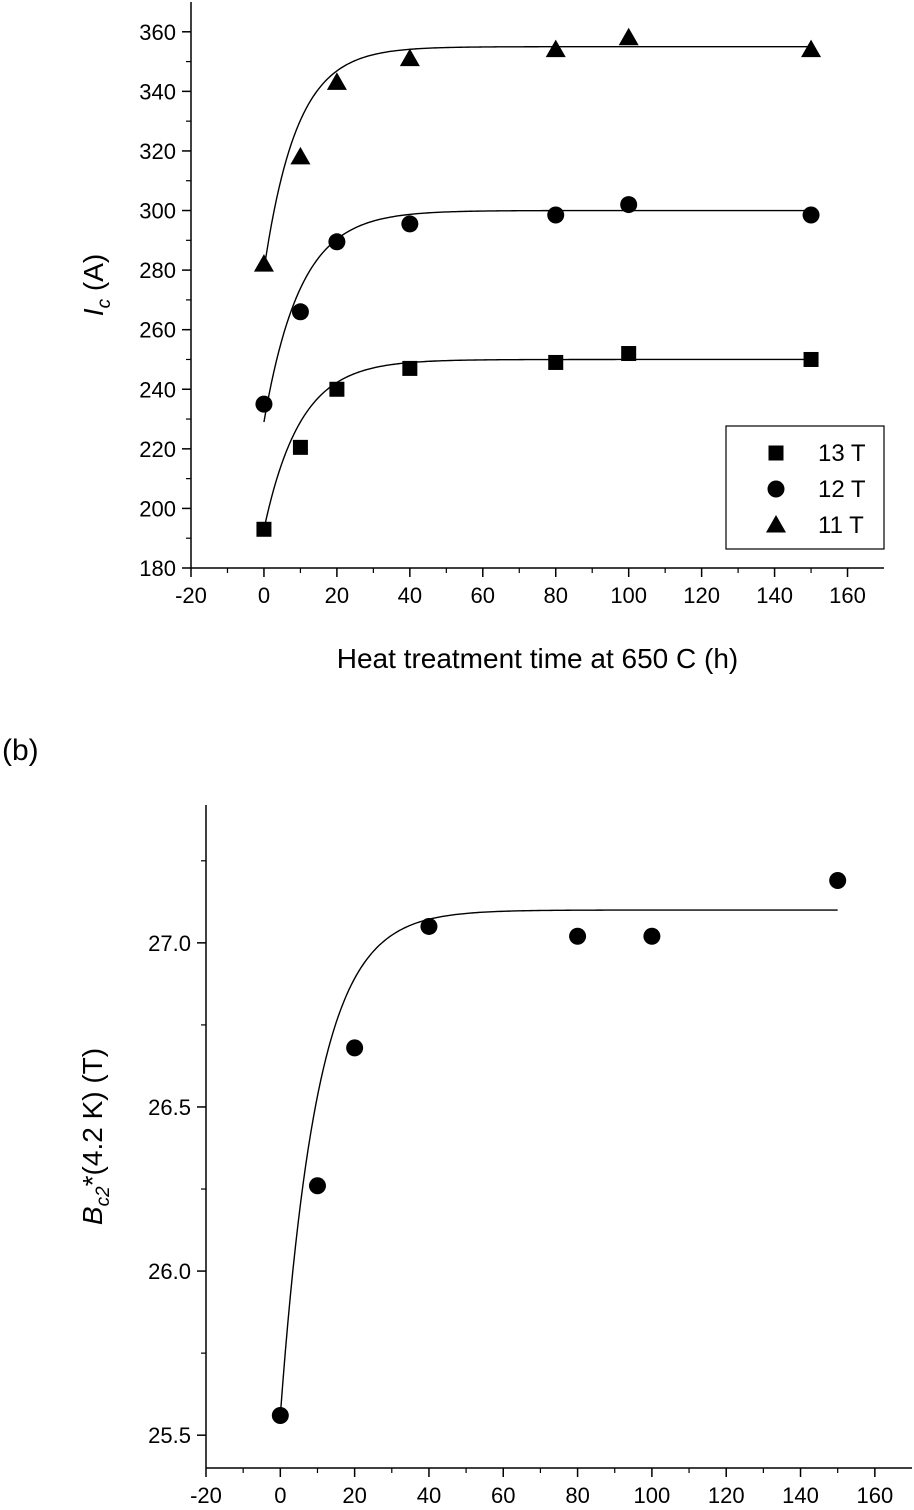 The height and width of the screenshot is (1510, 914). Describe the element at coordinates (774, 595) in the screenshot. I see `chart-0-x-tick-label: 140` at that location.